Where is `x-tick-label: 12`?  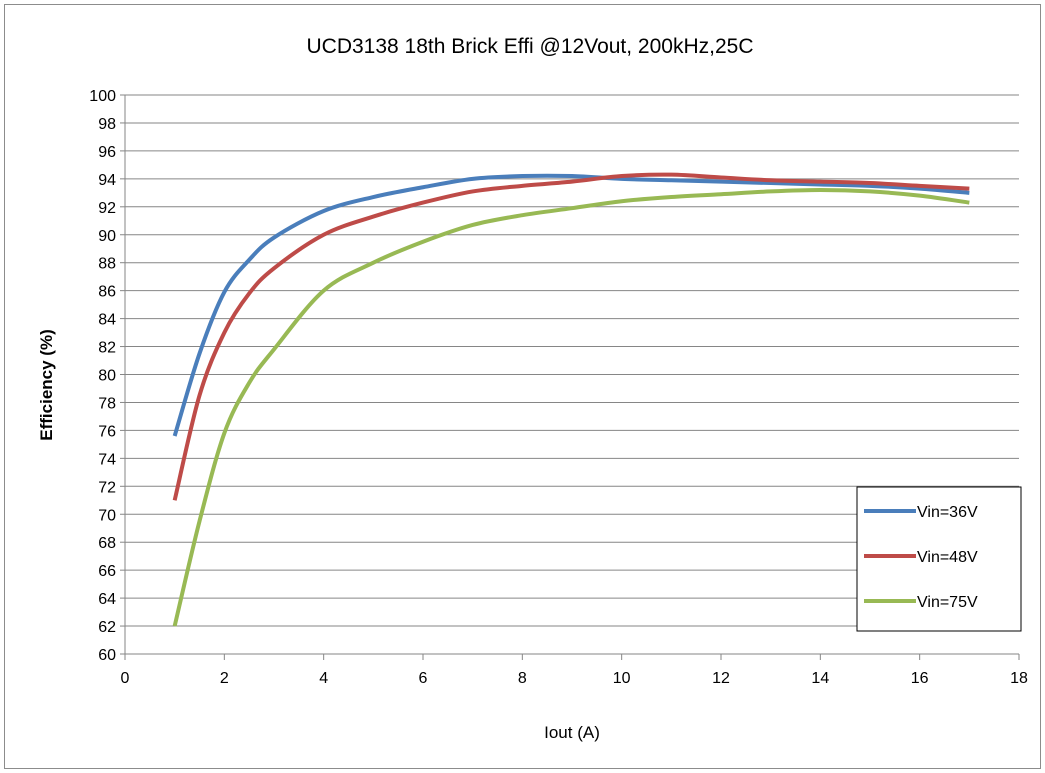 x-tick-label: 12 is located at coordinates (721, 678).